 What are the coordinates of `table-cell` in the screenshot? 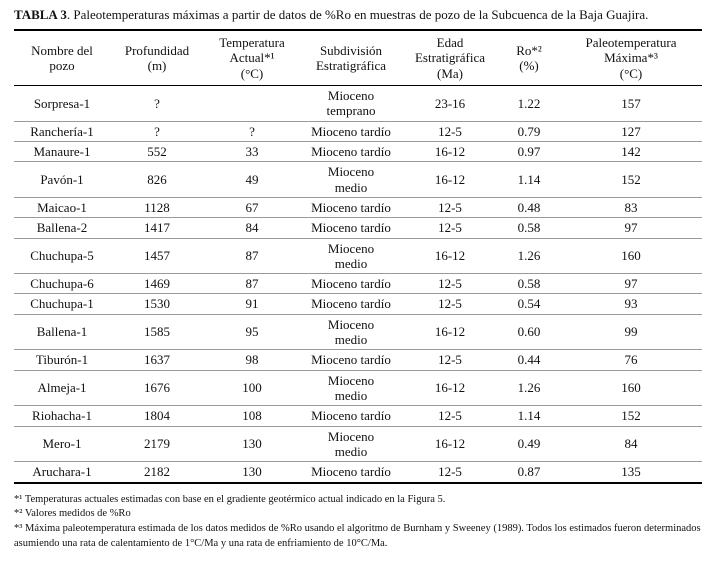 It's located at (252, 103).